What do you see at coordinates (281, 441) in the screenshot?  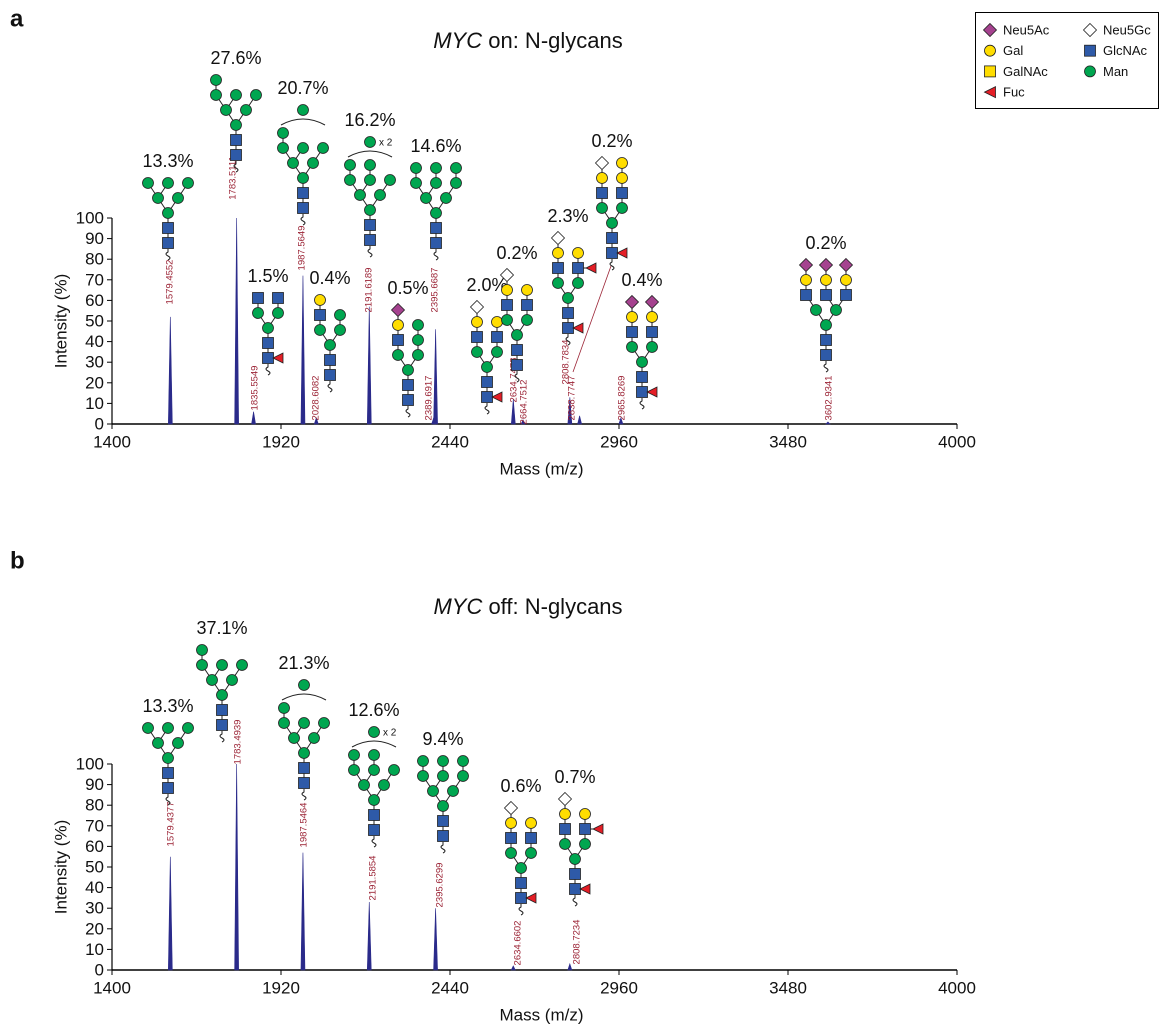 I see `x-tick-label: 1920` at bounding box center [281, 441].